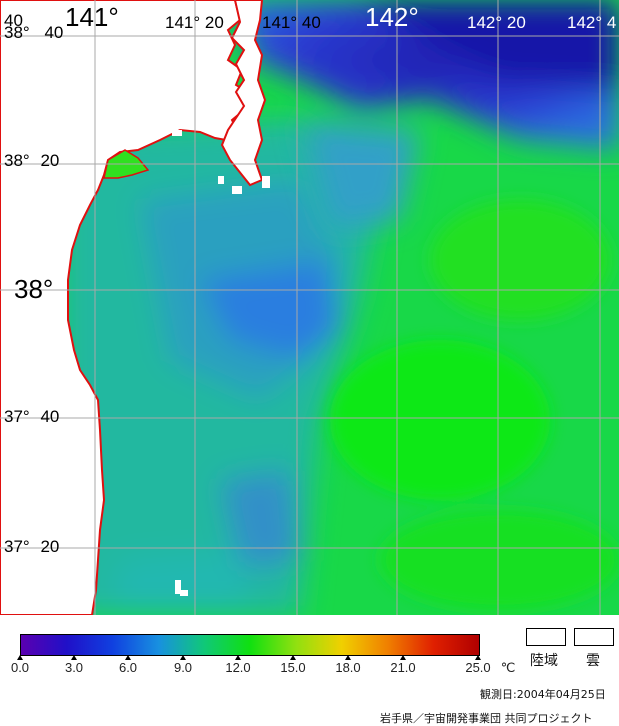 The height and width of the screenshot is (726, 619). Describe the element at coordinates (31, 160) in the screenshot. I see `lat-label-38-20: 38° 20` at that location.